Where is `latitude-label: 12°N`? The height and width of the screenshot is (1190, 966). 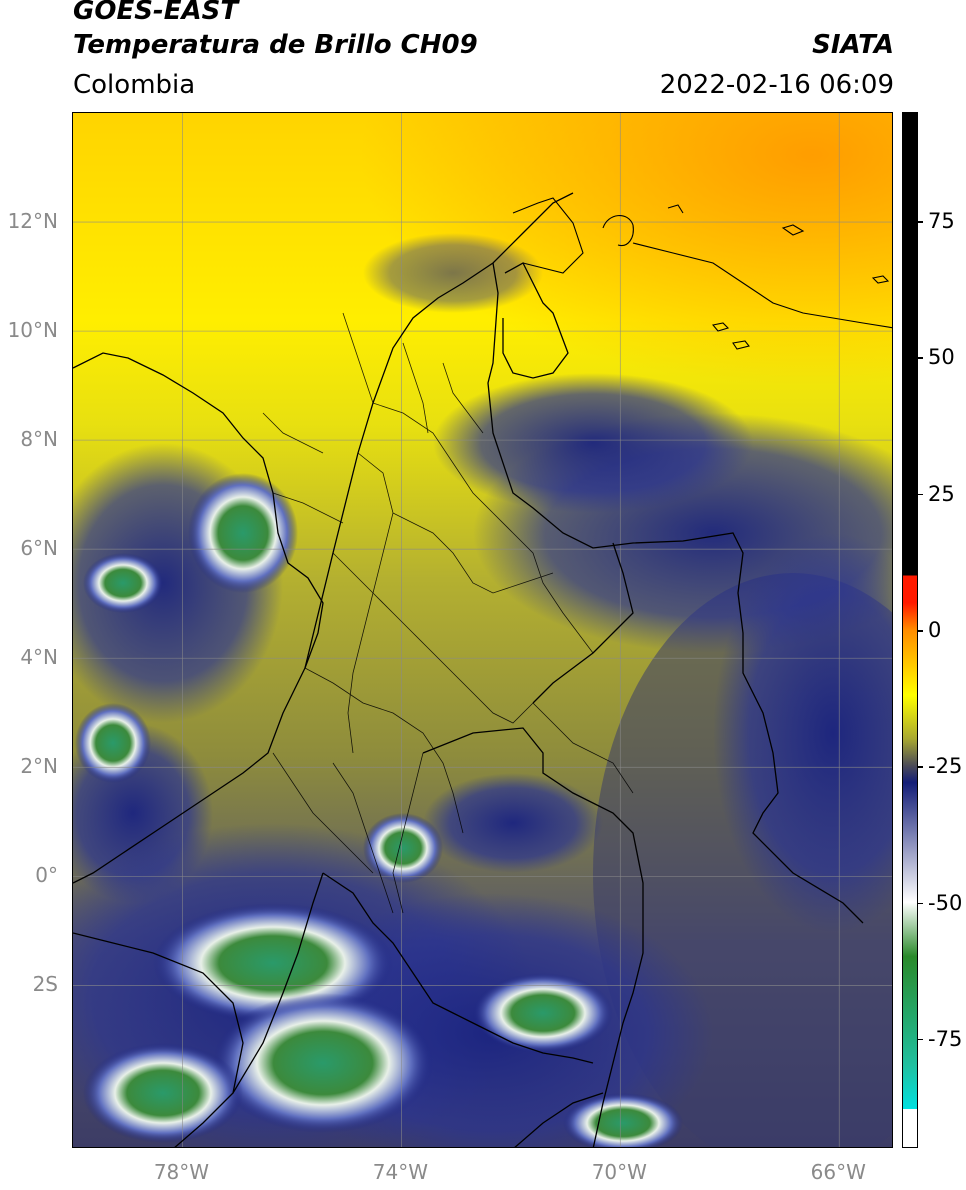
latitude-label: 12°N is located at coordinates (32, 221).